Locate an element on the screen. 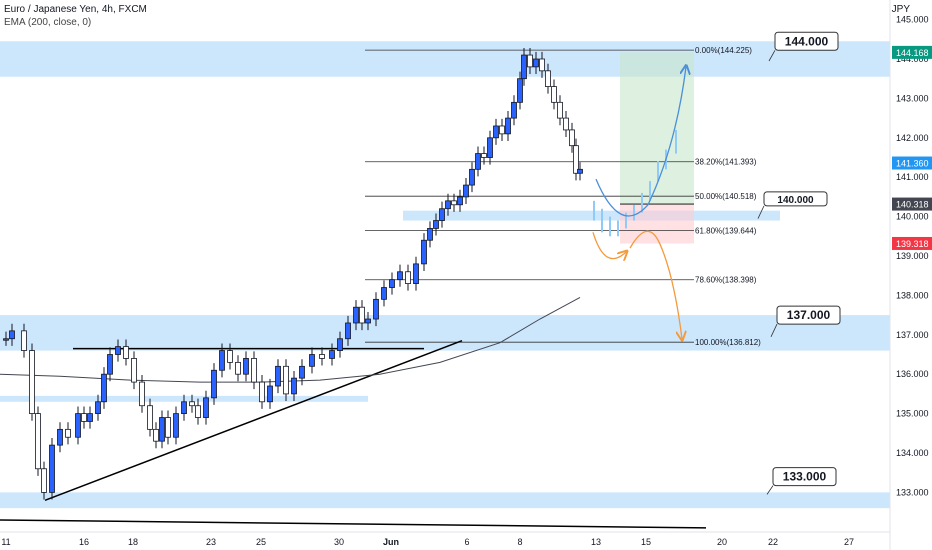 The height and width of the screenshot is (550, 932). price-tick-label: 138.000 is located at coordinates (912, 295).